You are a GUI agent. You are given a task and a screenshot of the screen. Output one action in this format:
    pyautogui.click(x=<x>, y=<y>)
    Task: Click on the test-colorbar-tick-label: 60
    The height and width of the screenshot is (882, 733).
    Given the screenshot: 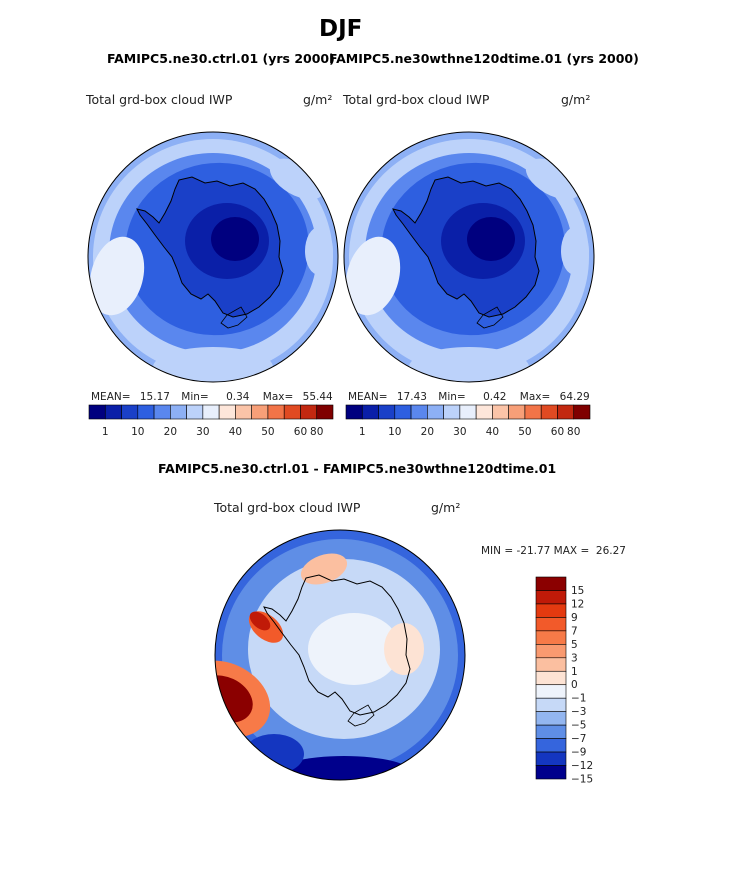 What is the action you would take?
    pyautogui.click(x=557, y=432)
    